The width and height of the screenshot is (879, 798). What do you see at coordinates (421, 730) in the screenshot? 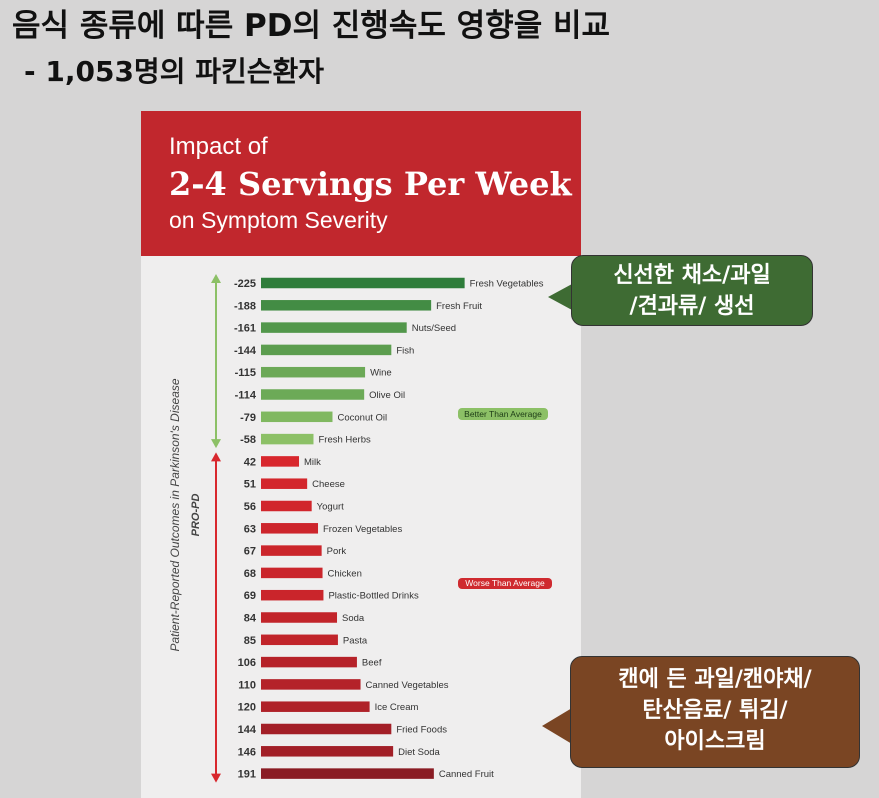
I see `category-label: Fried Foods` at bounding box center [421, 730].